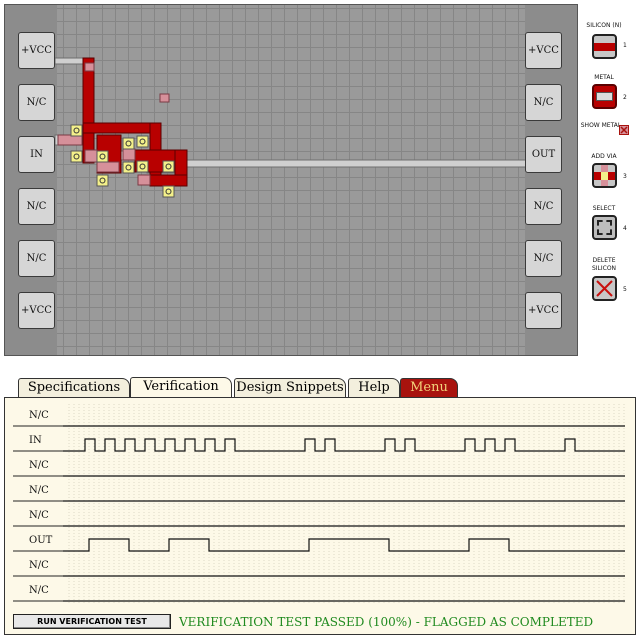  What do you see at coordinates (36, 50) in the screenshot?
I see `pad-left-vcc-top: +VCC` at bounding box center [36, 50].